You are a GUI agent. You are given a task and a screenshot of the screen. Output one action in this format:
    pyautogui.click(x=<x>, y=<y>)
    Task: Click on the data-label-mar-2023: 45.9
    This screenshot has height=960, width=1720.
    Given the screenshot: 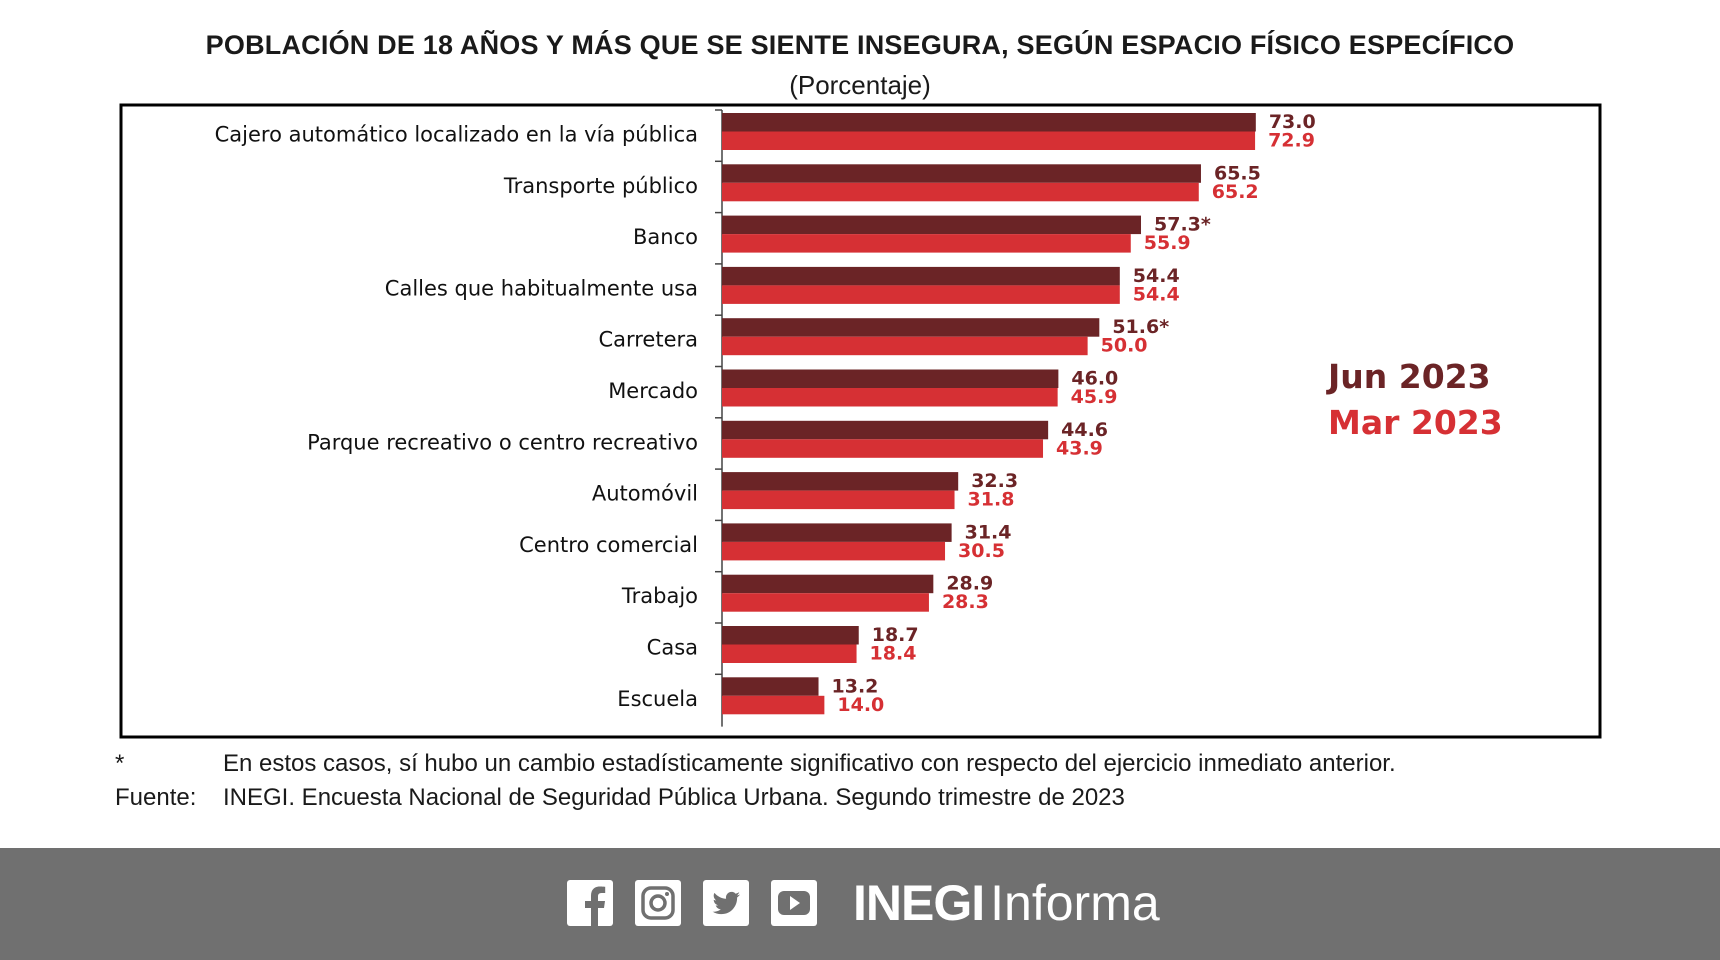 What is the action you would take?
    pyautogui.click(x=1094, y=397)
    